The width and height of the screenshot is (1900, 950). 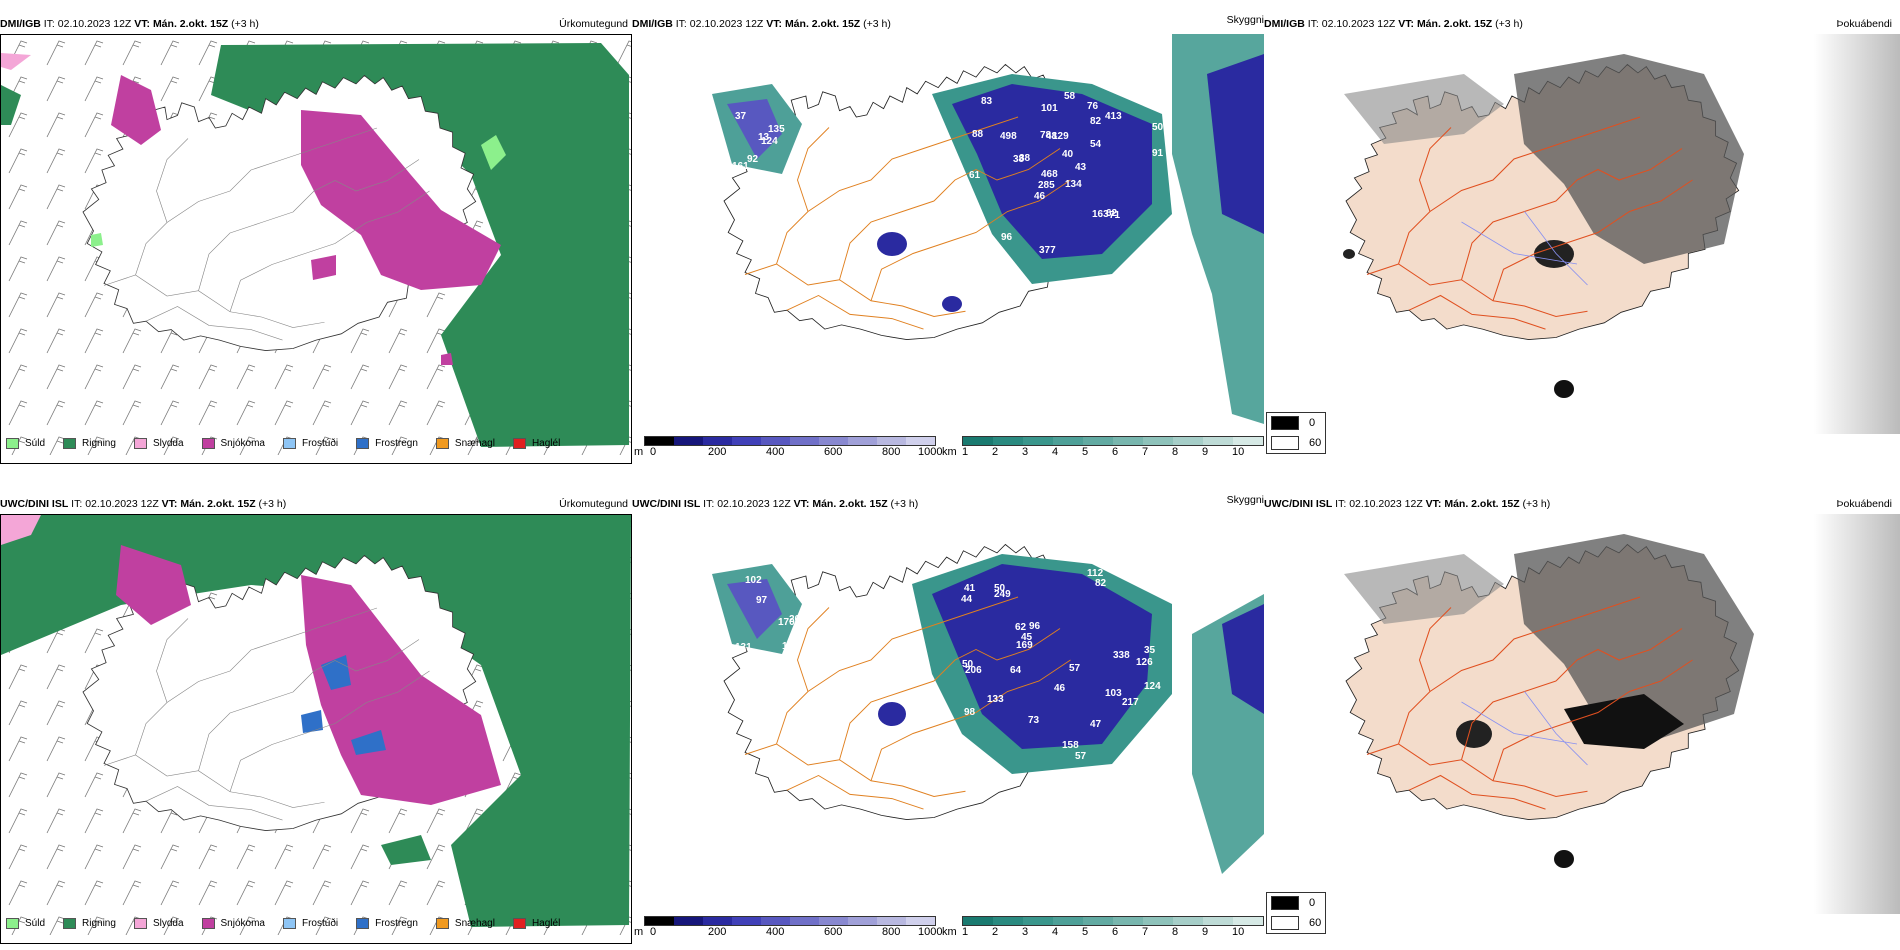 I want to click on visibility-value-label: 58, so click(x=1070, y=96).